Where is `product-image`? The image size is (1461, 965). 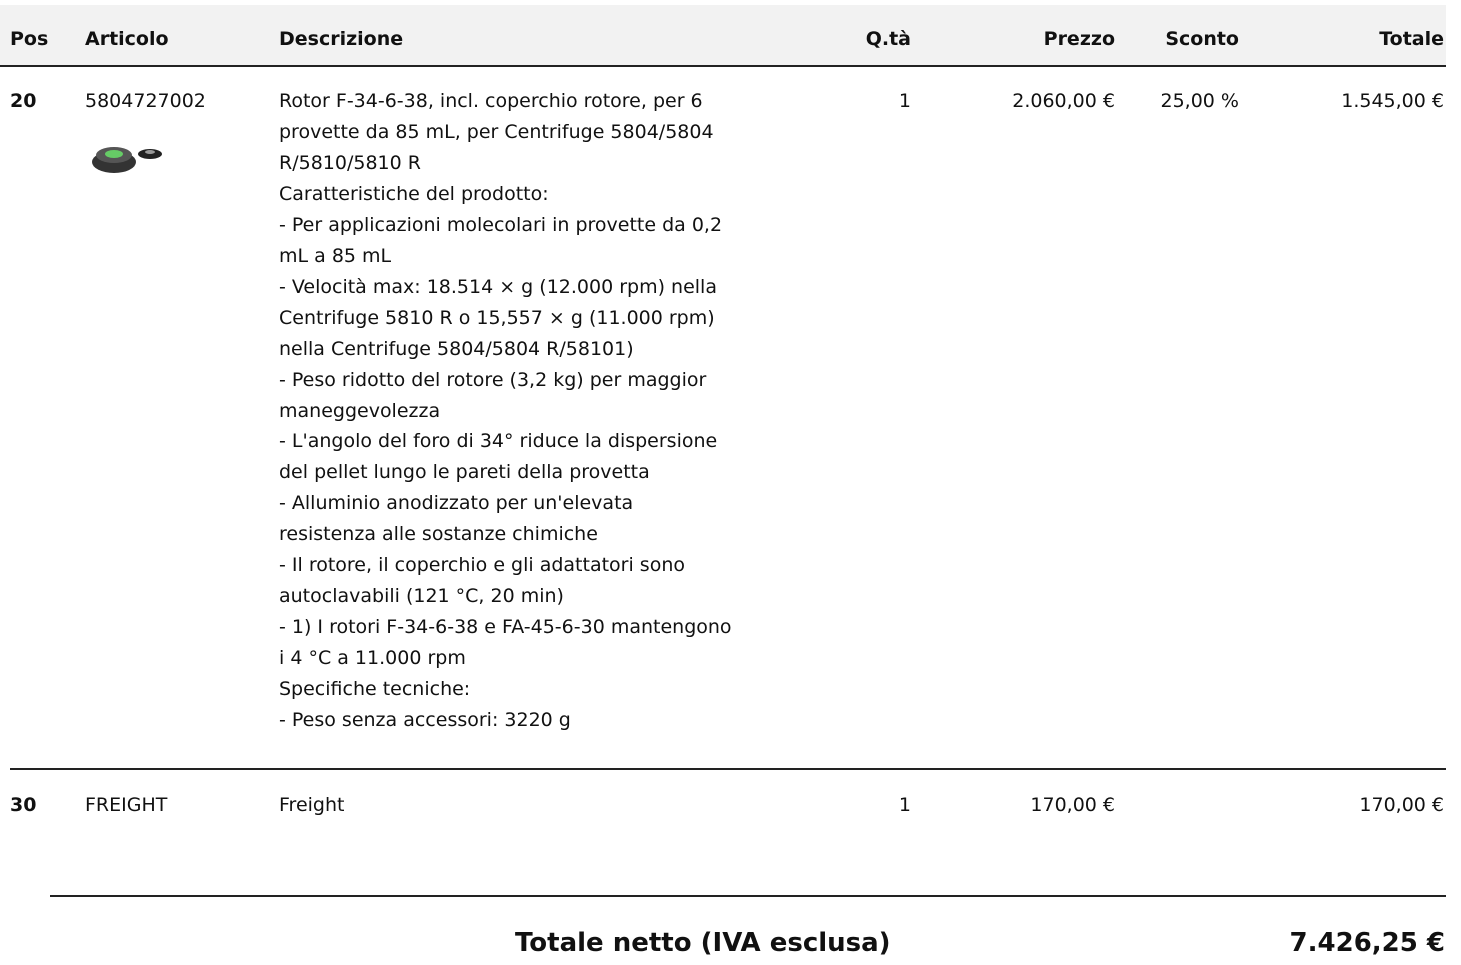 product-image is located at coordinates (127, 160).